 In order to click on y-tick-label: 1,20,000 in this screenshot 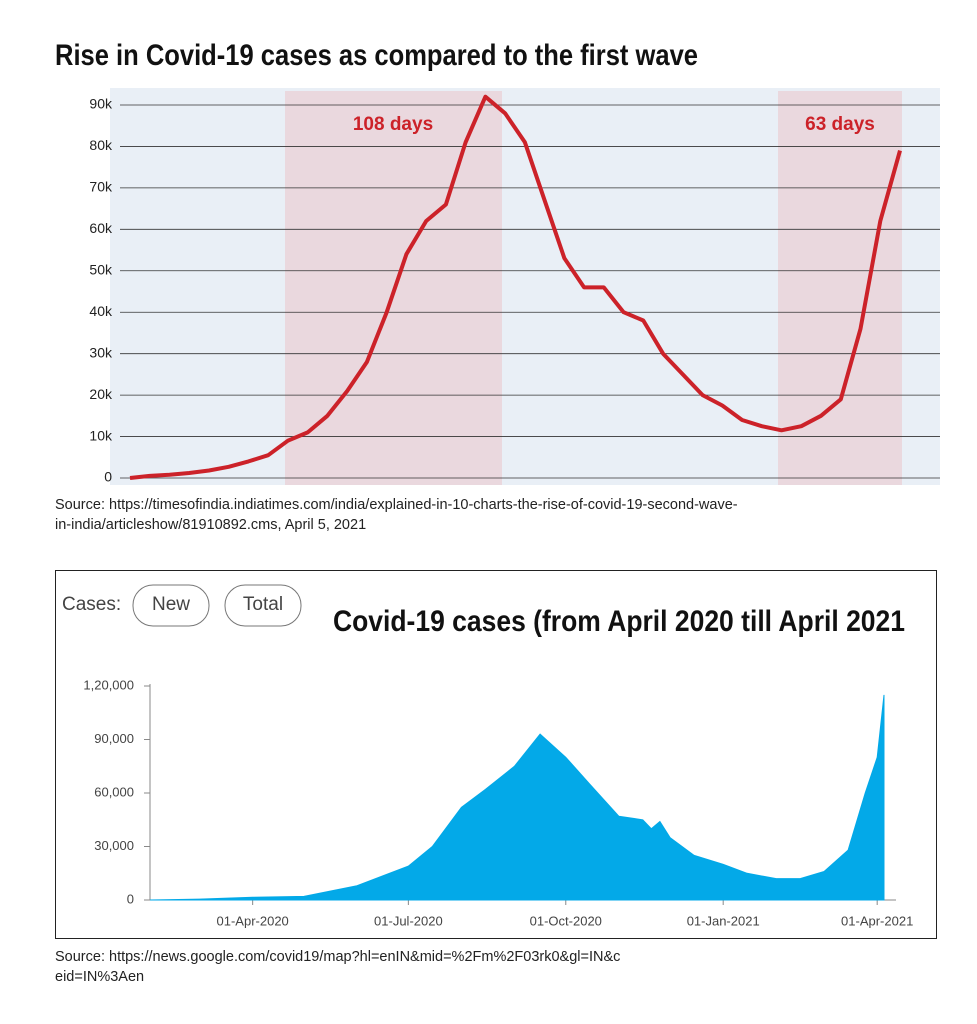, I will do `click(108, 684)`.